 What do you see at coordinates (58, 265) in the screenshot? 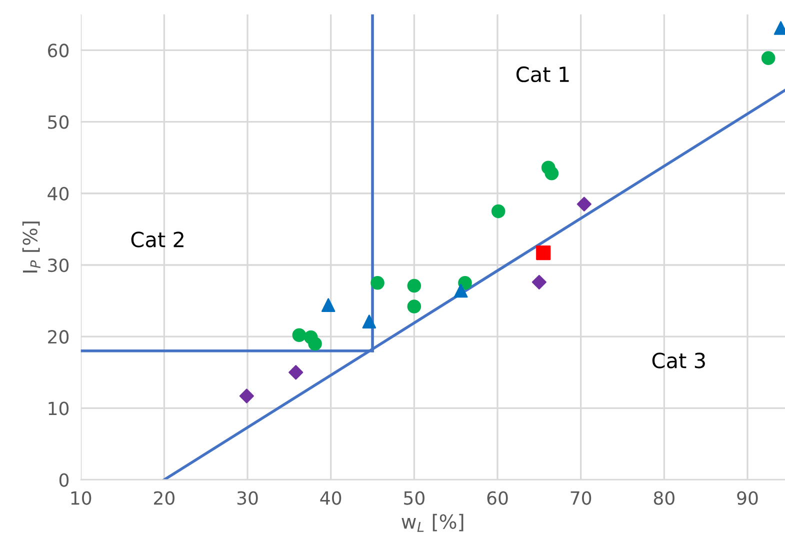
I see `y-tick-label: 30` at bounding box center [58, 265].